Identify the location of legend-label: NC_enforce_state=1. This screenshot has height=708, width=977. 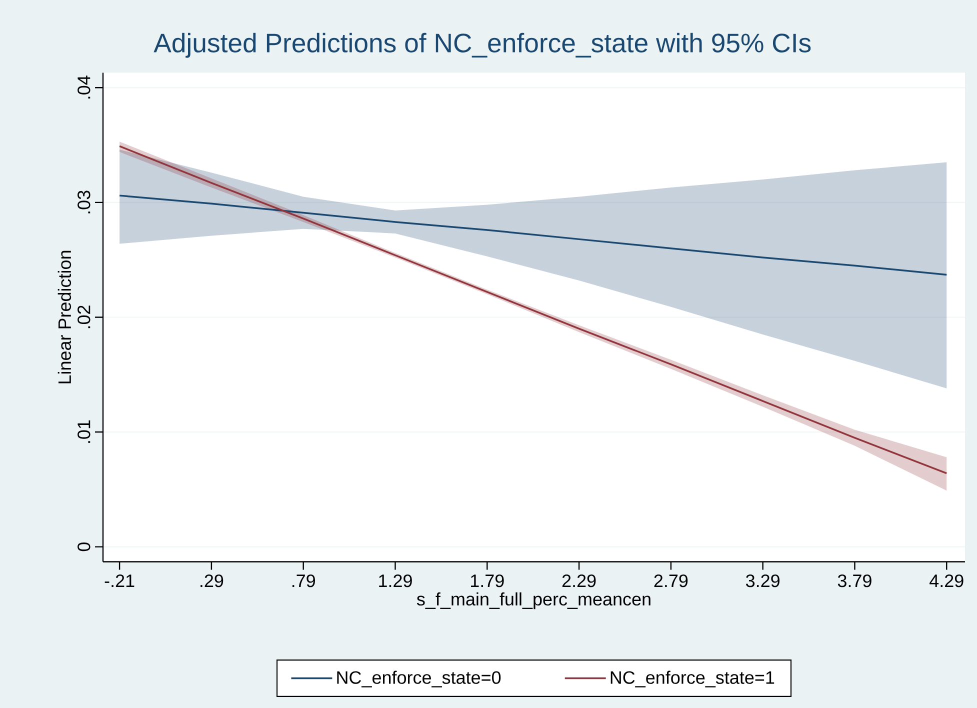
(692, 679).